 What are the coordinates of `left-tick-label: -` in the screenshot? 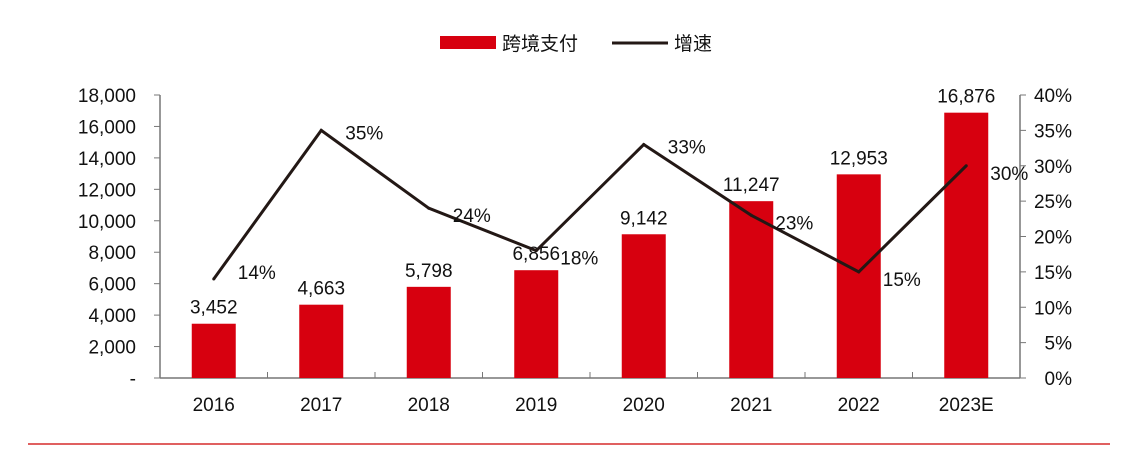 It's located at (133, 379).